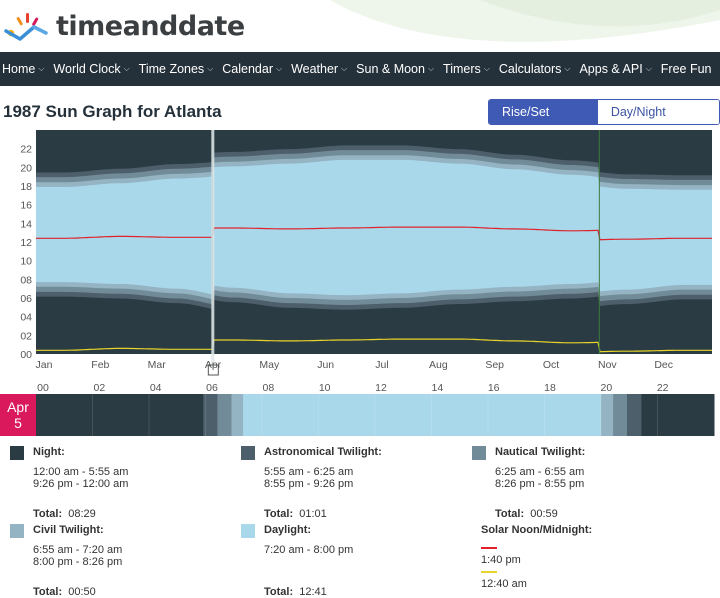 The image size is (720, 598). Describe the element at coordinates (288, 530) in the screenshot. I see `legend-name: Daylight:` at that location.